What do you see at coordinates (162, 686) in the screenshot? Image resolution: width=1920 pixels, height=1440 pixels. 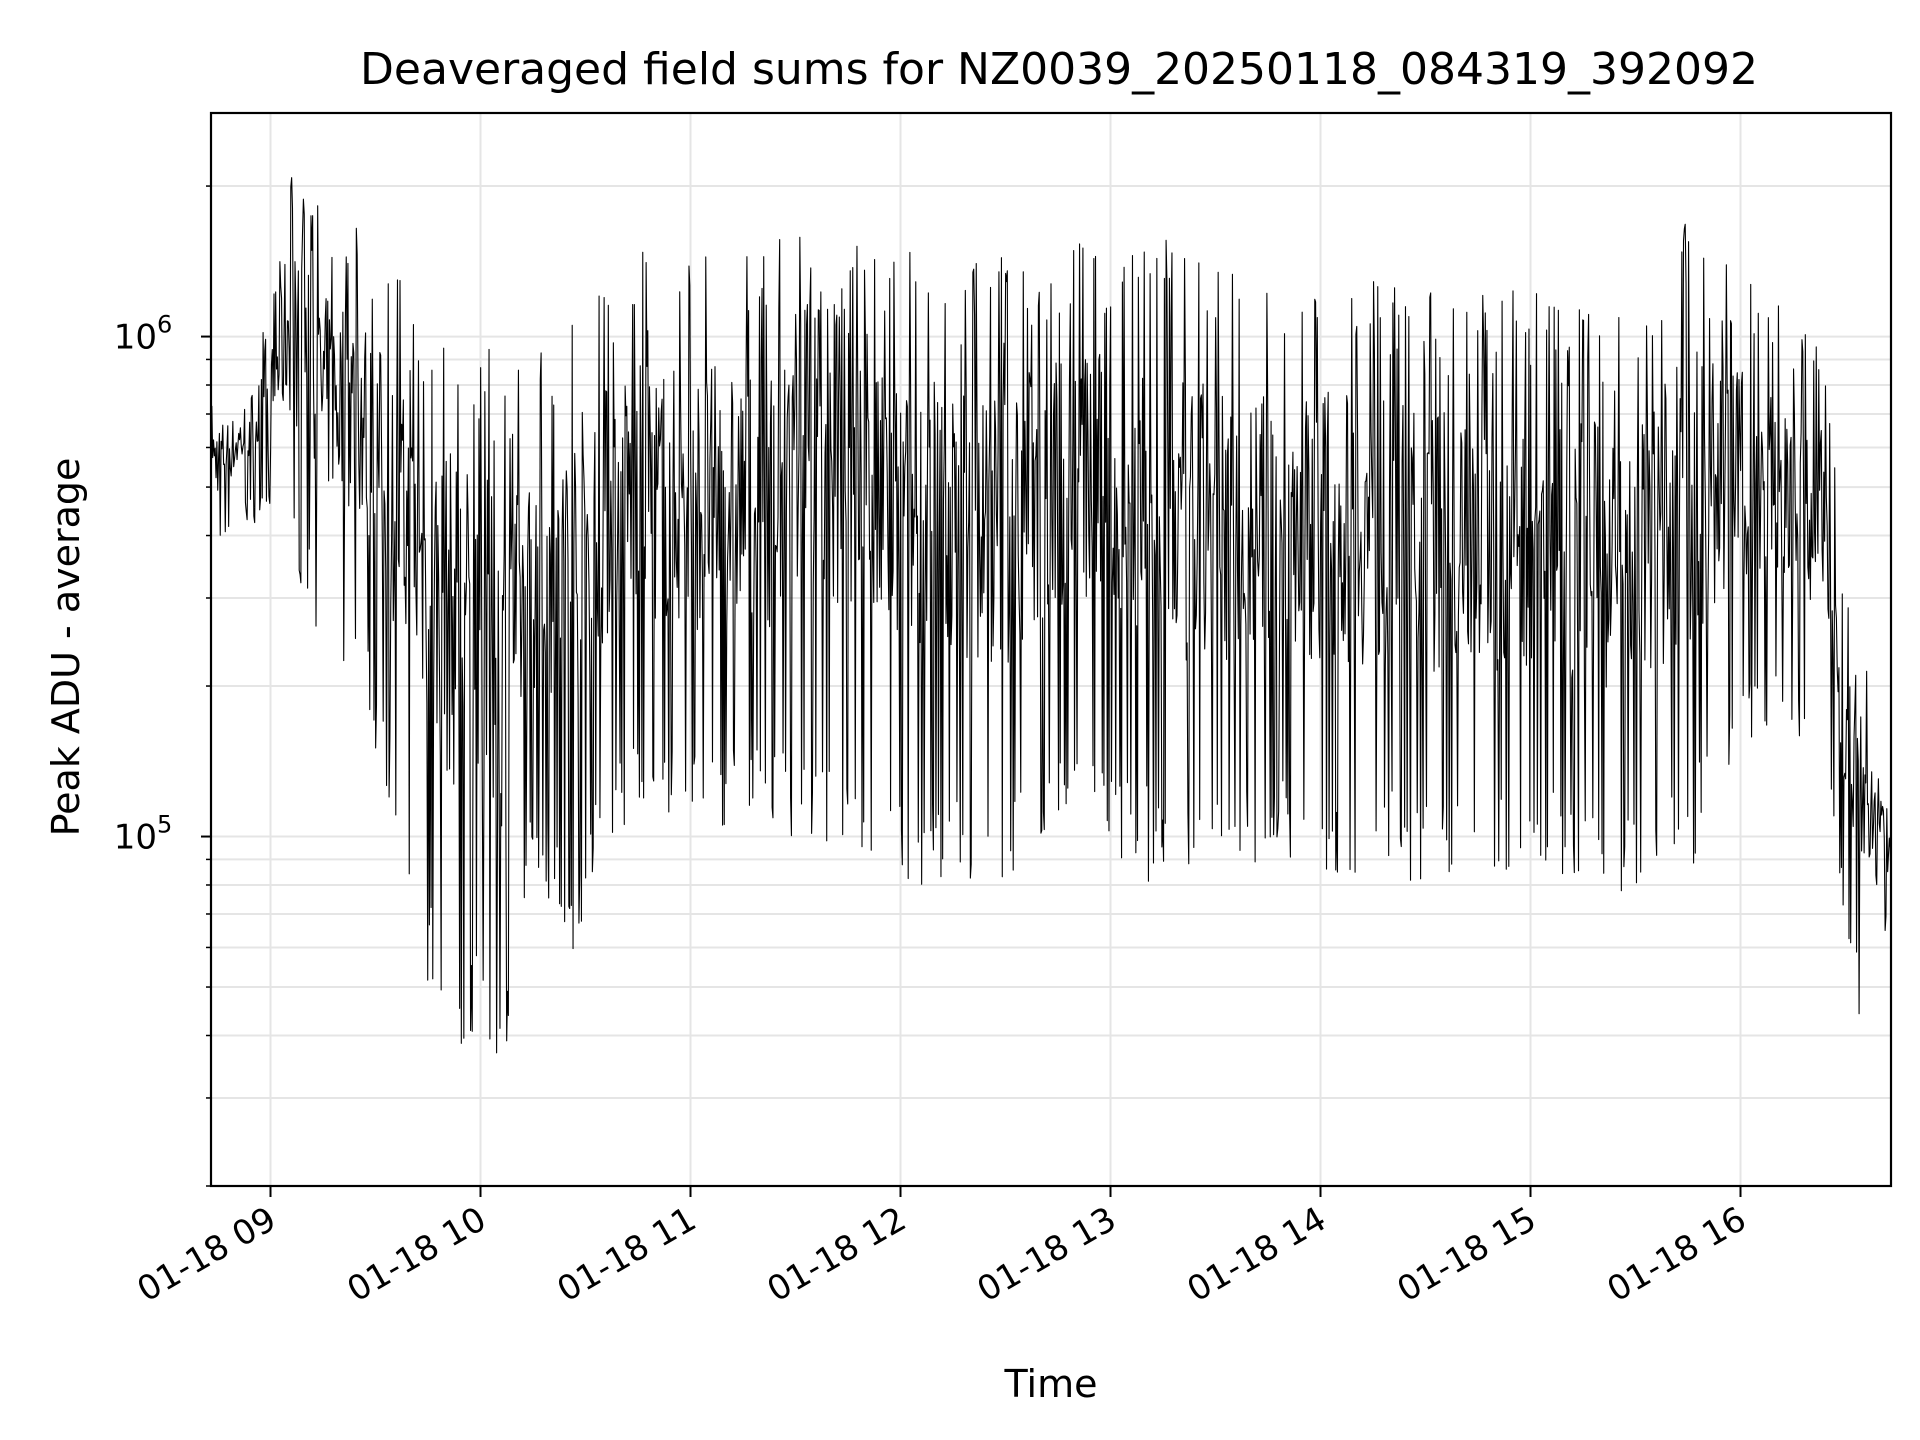 I see `y-ticks: 10⁶ 10⁵` at bounding box center [162, 686].